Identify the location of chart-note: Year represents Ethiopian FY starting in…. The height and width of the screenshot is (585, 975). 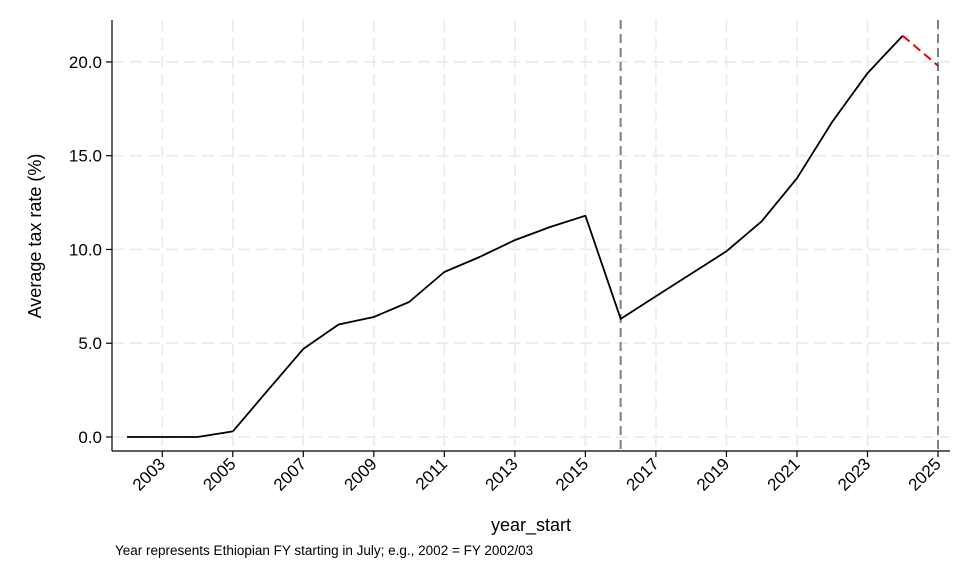
(324, 550).